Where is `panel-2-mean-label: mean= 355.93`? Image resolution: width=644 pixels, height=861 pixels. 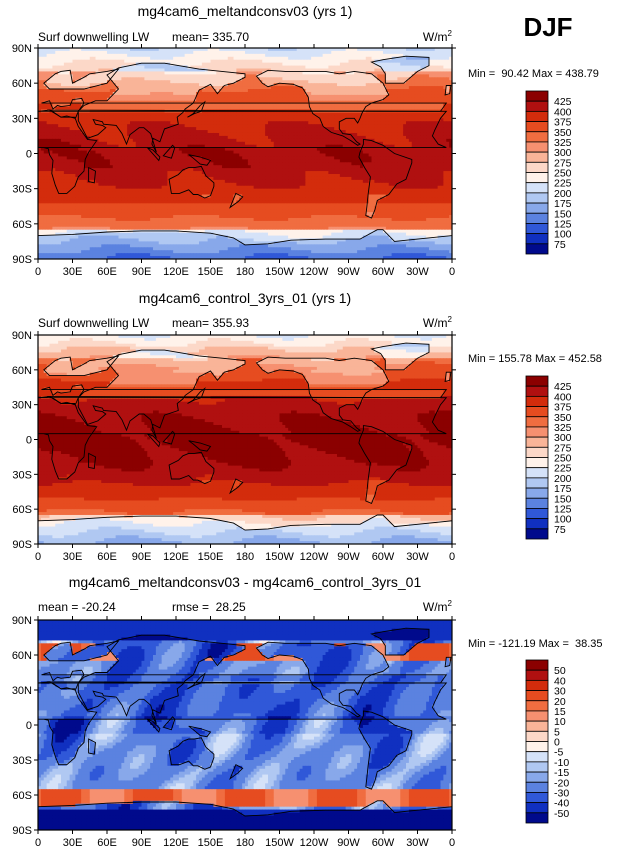
panel-2-mean-label: mean= 355.93 is located at coordinates (210, 323).